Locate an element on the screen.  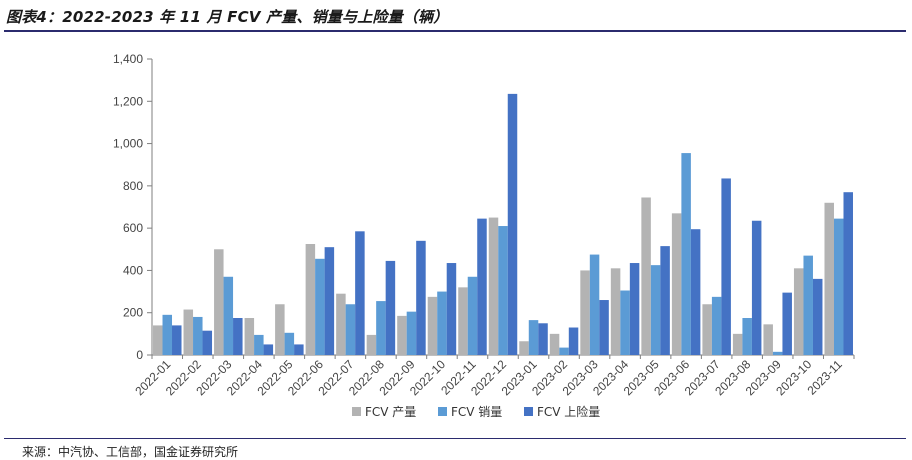
source-note: 来源：中汽协、工信部，国金证券研究所 is located at coordinates (130, 452).